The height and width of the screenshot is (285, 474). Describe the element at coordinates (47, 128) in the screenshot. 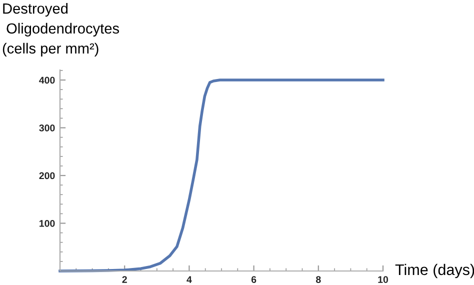

I see `y-tick-label: 300` at that location.